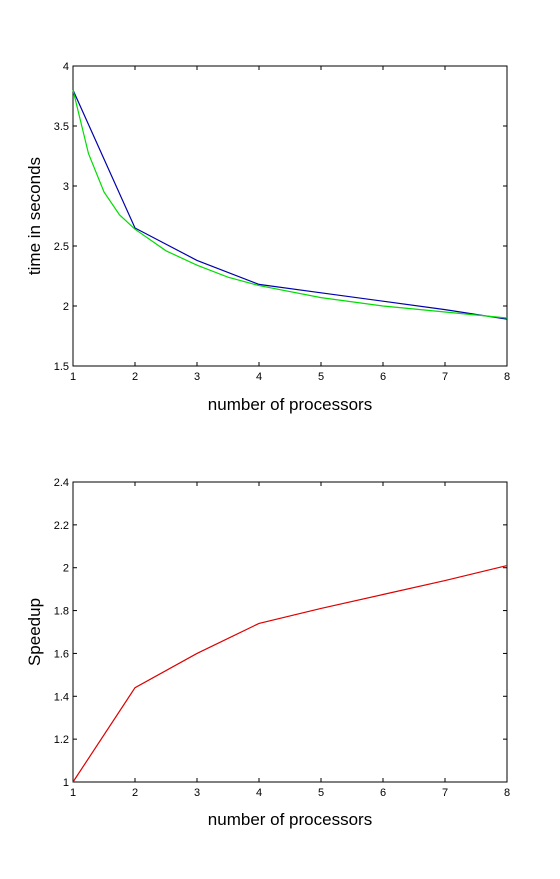 The width and height of the screenshot is (560, 879). What do you see at coordinates (61, 526) in the screenshot?
I see `y-tick-label: 2.2` at bounding box center [61, 526].